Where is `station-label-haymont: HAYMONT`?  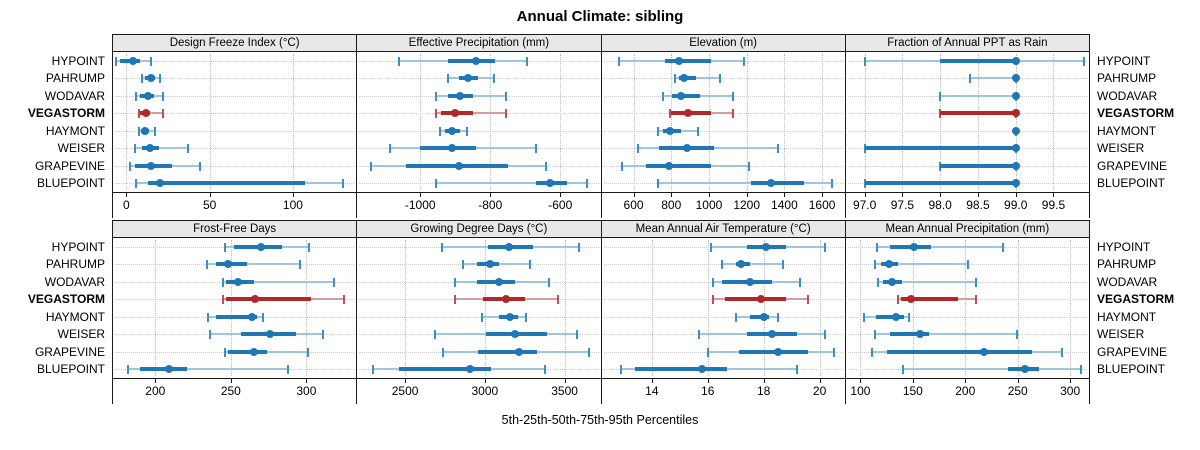 station-label-haymont: HAYMONT is located at coordinates (1127, 316).